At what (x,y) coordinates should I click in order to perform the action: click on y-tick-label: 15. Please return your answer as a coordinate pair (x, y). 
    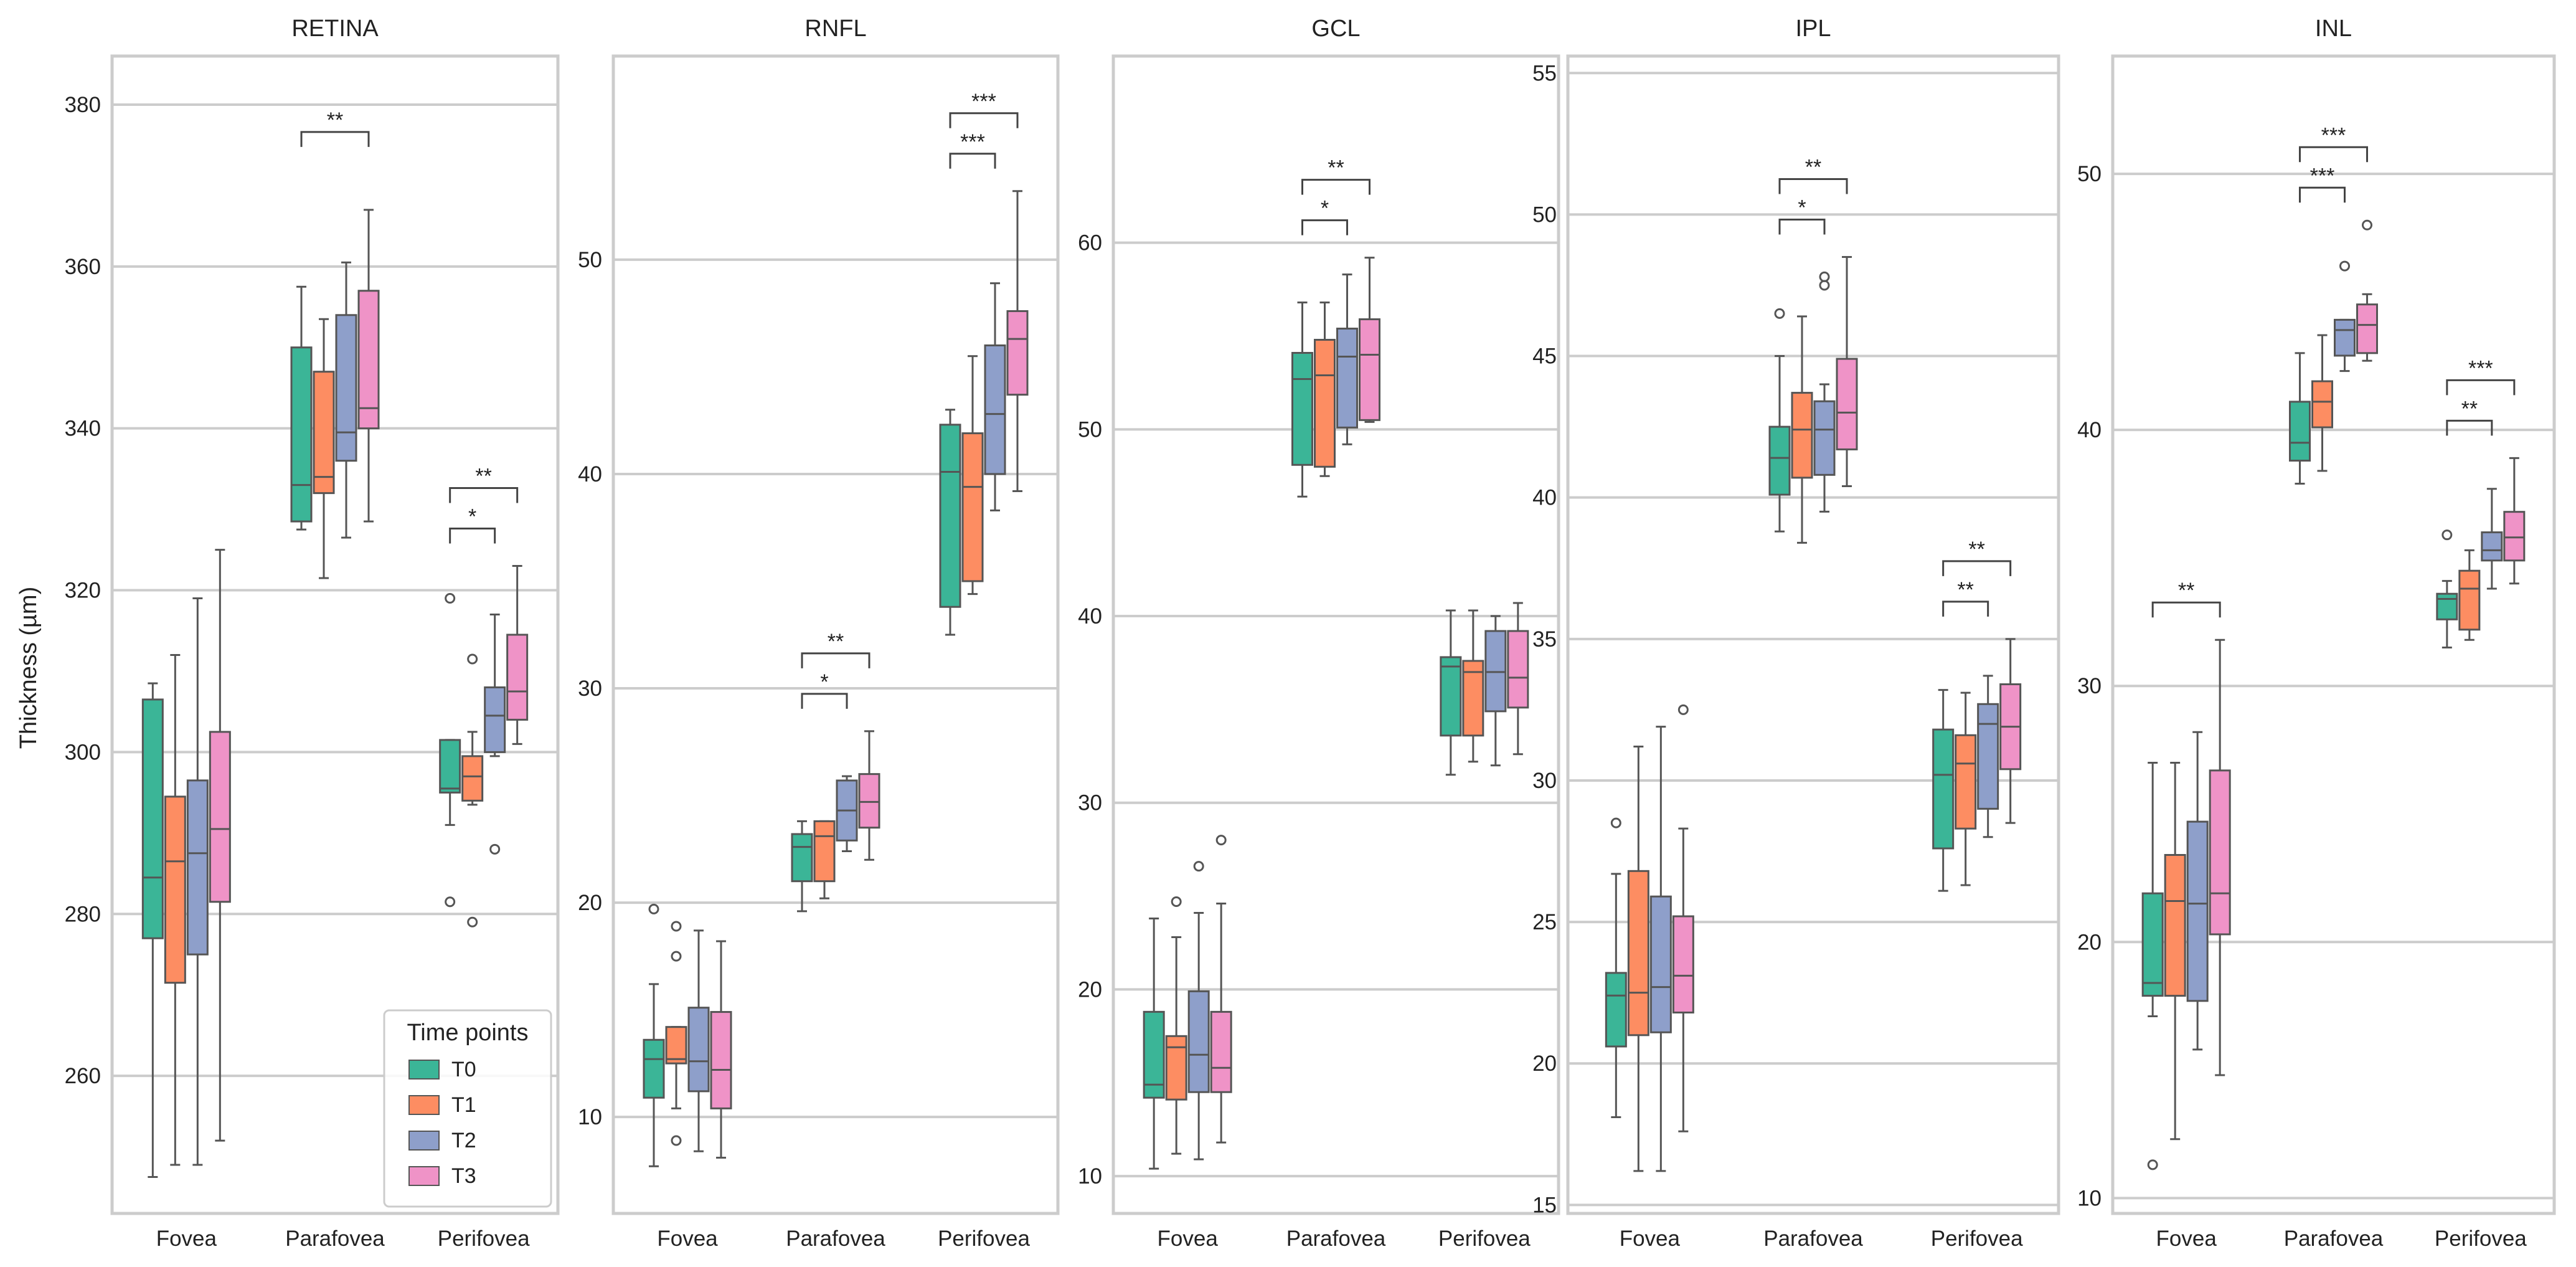
    Looking at the image, I should click on (1544, 1205).